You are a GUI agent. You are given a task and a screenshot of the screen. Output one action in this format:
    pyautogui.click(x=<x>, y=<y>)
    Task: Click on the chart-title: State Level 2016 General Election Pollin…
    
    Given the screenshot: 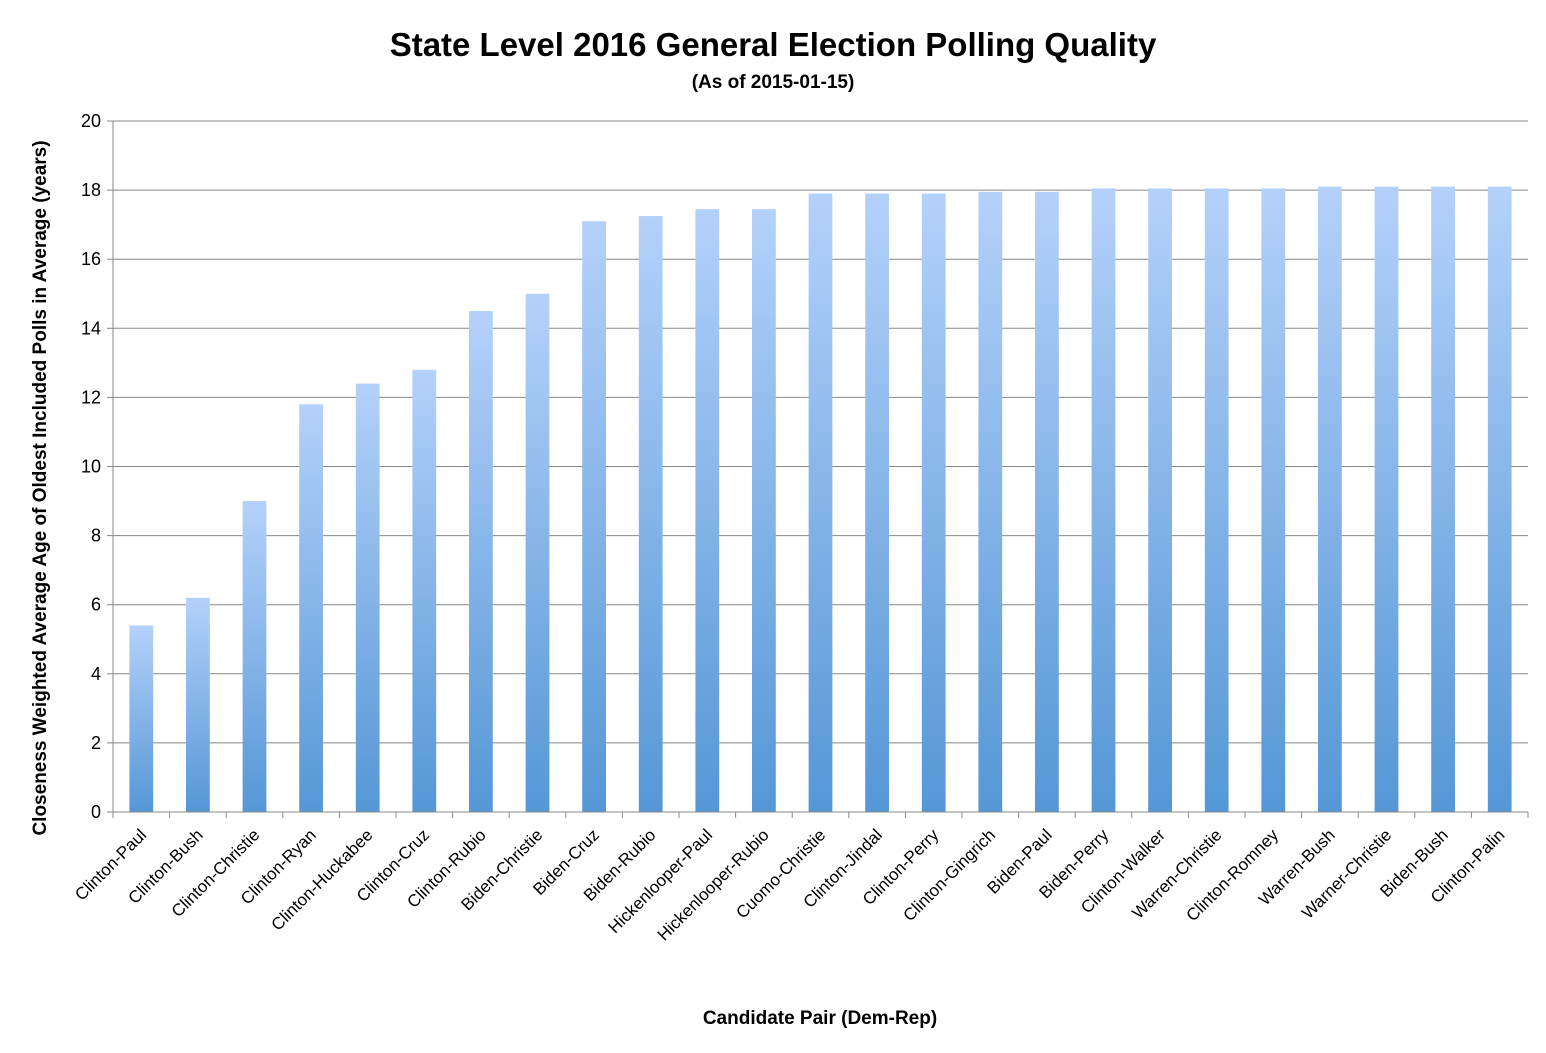 What is the action you would take?
    pyautogui.click(x=773, y=44)
    